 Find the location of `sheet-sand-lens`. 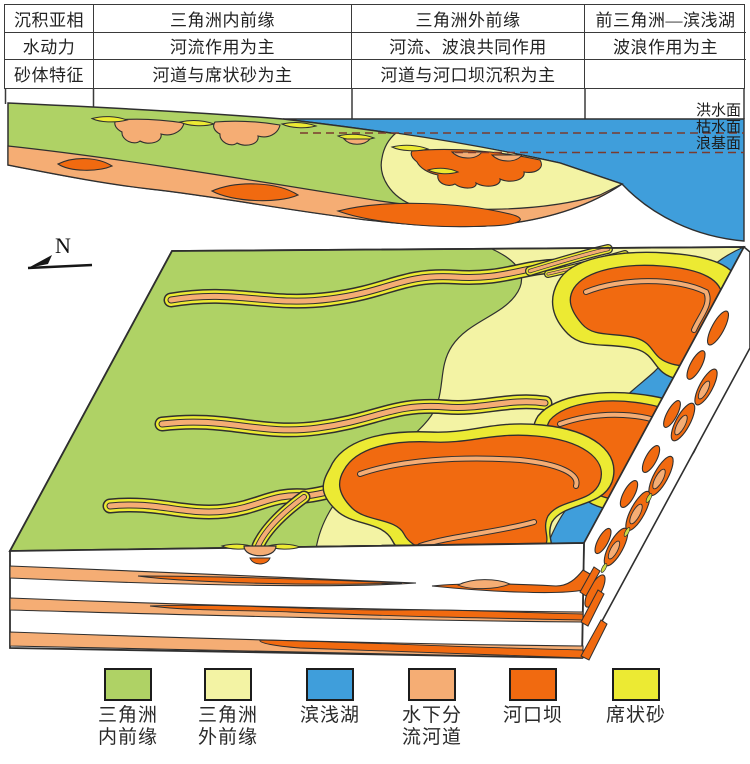

sheet-sand-lens is located at coordinates (356, 139).